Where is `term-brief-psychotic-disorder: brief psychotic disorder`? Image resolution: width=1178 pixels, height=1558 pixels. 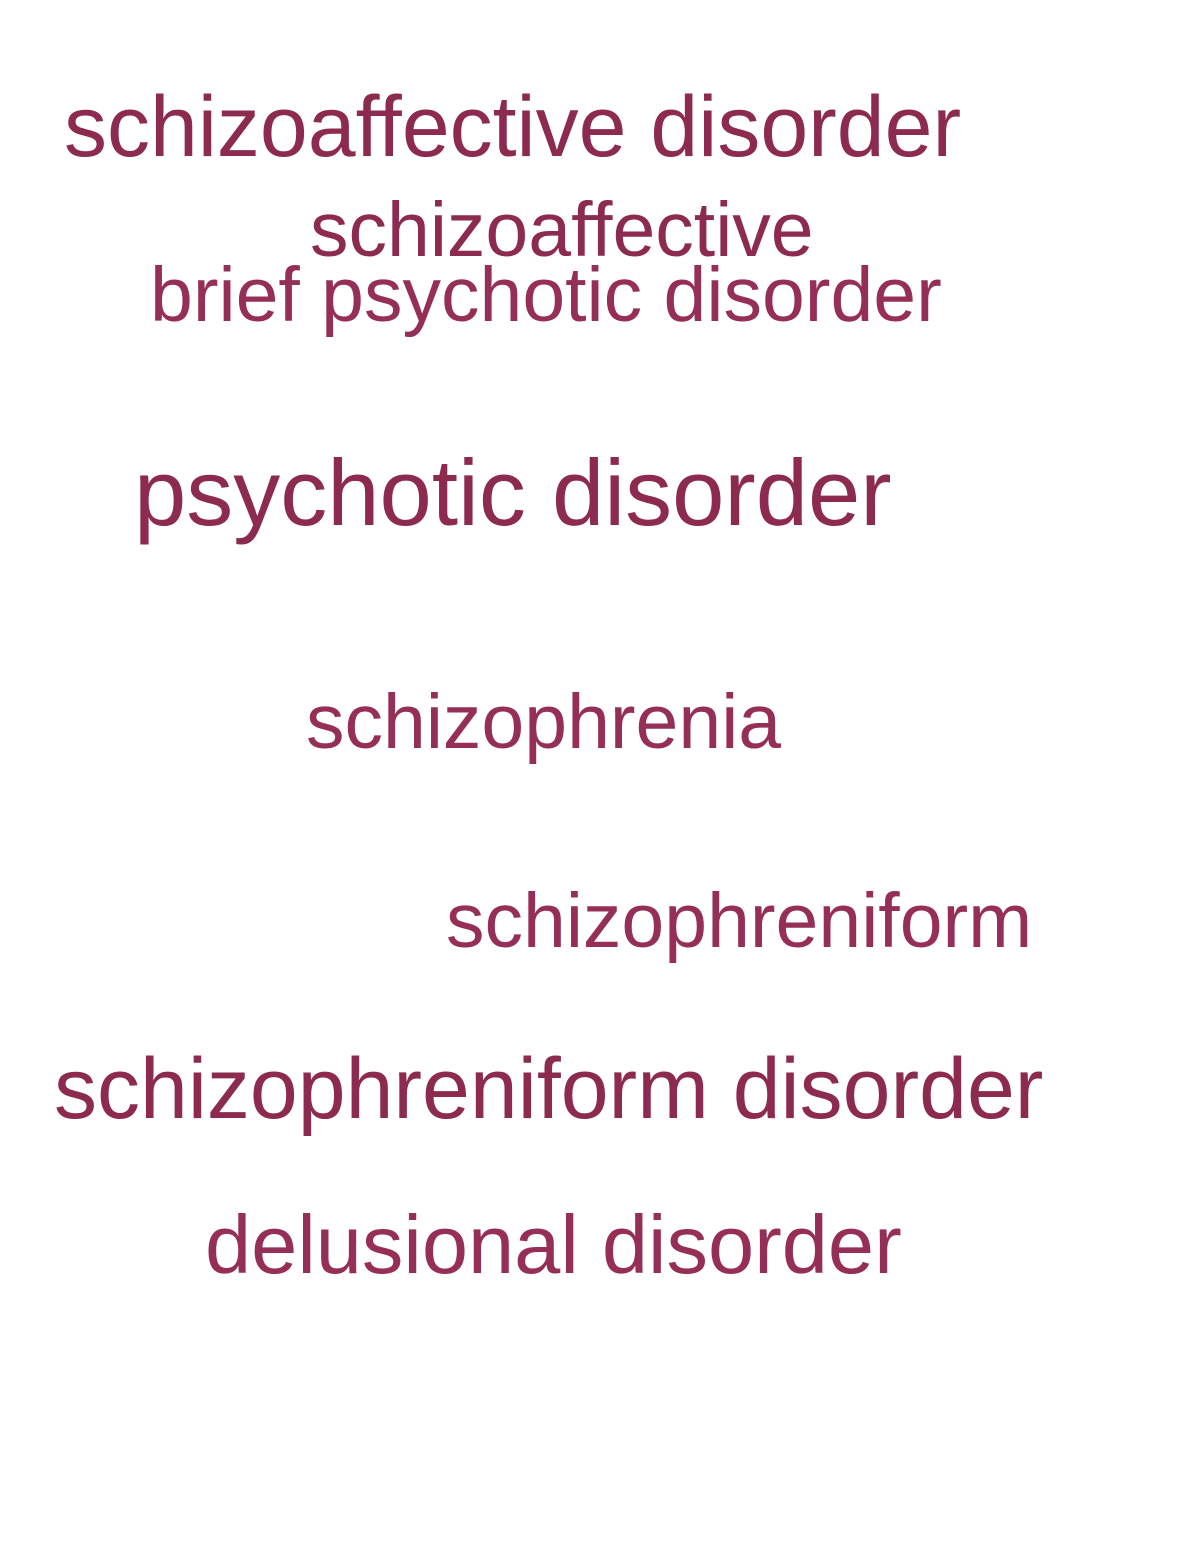
term-brief-psychotic-disorder: brief psychotic disorder is located at coordinates (546, 295).